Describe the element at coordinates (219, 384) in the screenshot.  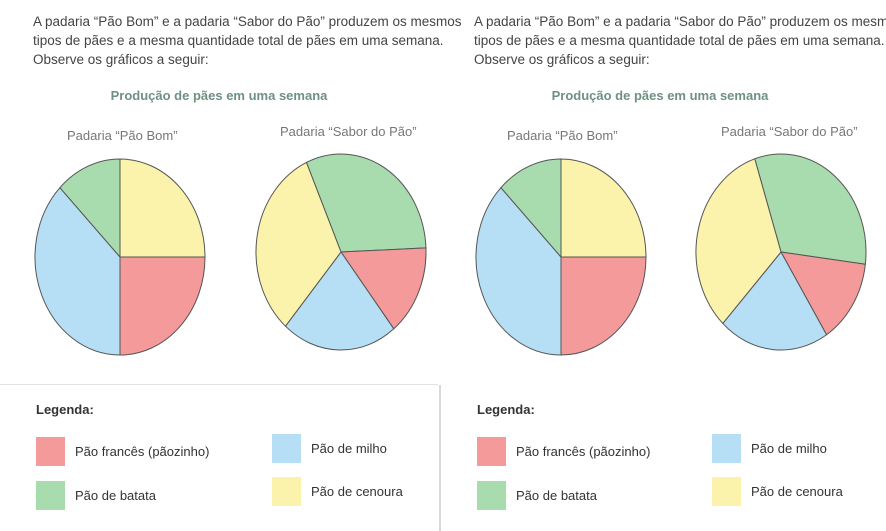
I see `divider-line` at that location.